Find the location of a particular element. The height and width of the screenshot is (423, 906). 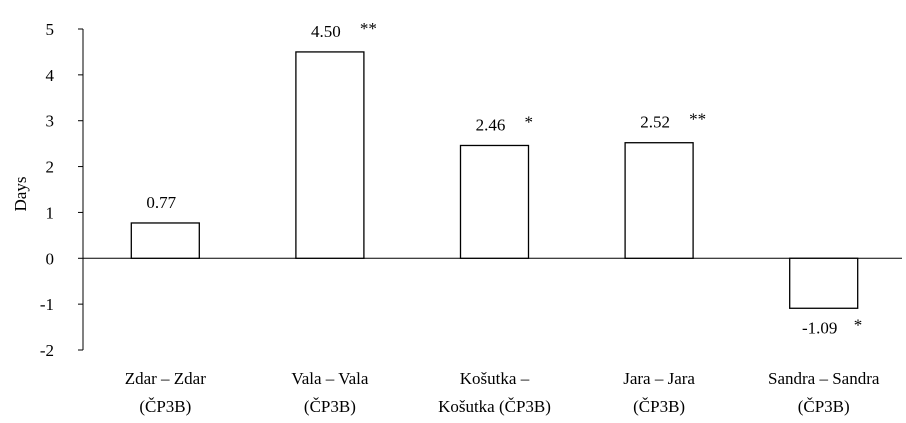

y-tick-label: -2 is located at coordinates (47, 350).